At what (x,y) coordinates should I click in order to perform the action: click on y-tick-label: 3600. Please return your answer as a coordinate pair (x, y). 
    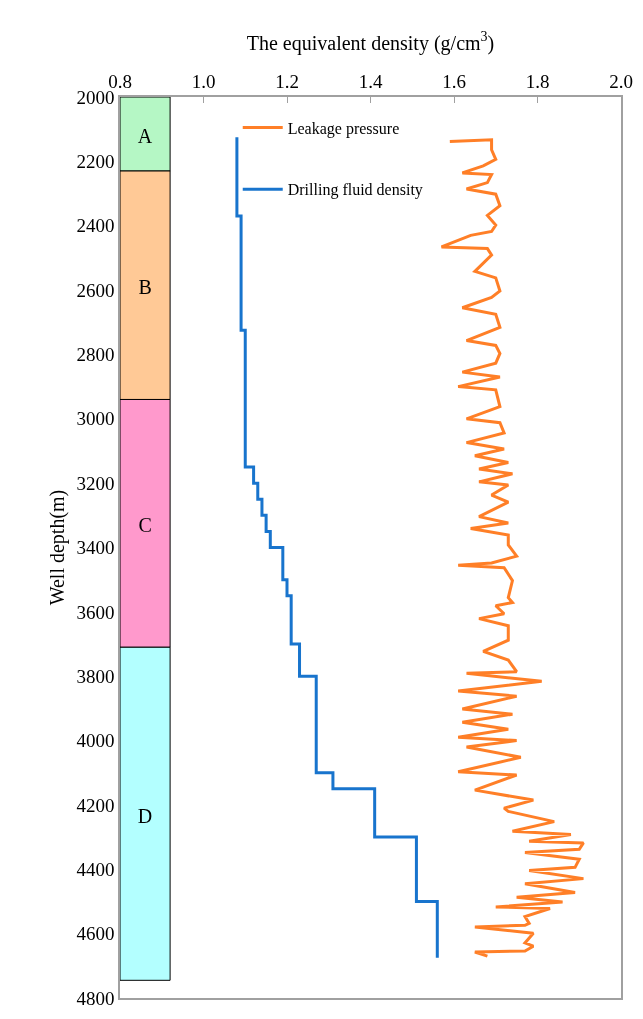
    Looking at the image, I should click on (95, 612).